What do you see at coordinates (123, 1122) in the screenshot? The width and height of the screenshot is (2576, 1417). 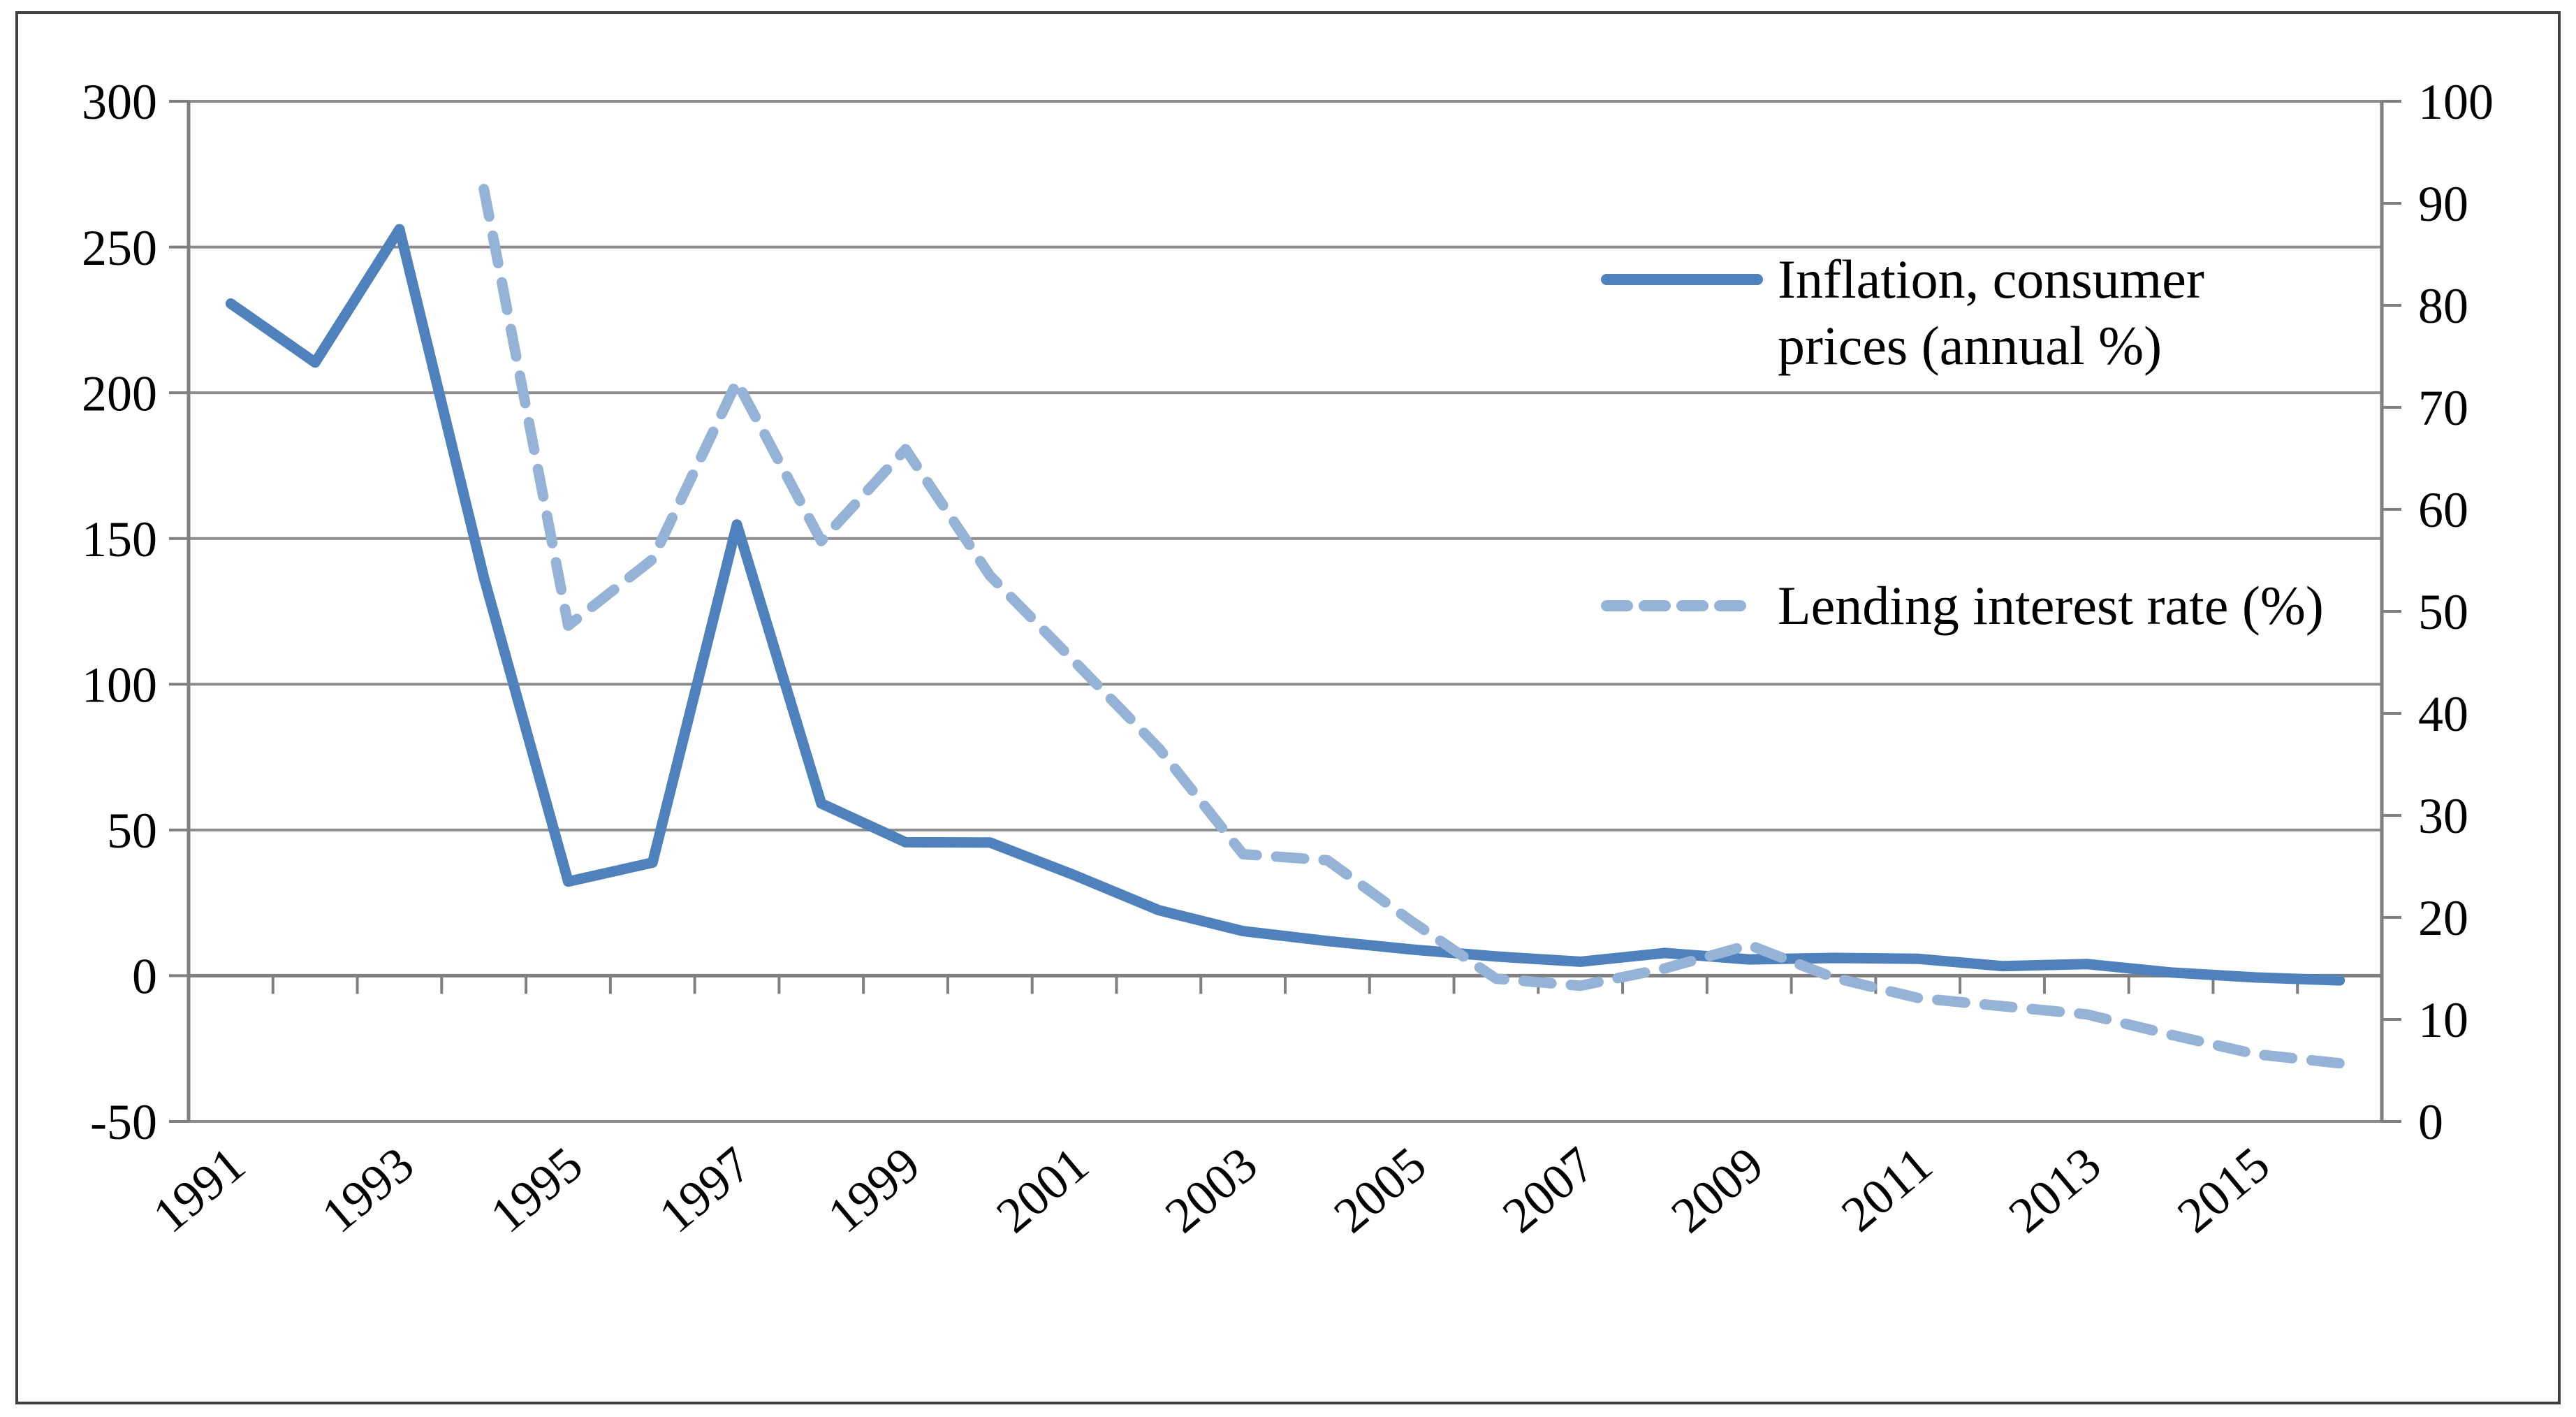 I see `left-axis-tick-label: -50` at bounding box center [123, 1122].